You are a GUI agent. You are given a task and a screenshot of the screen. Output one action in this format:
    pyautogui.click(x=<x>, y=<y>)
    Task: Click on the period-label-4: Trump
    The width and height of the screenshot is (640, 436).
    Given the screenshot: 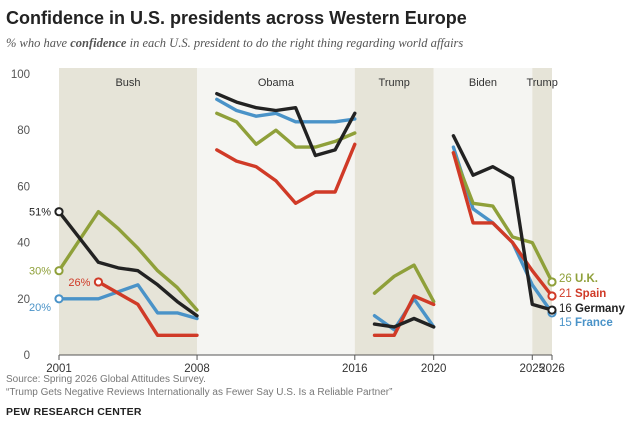 What is the action you would take?
    pyautogui.click(x=541, y=83)
    